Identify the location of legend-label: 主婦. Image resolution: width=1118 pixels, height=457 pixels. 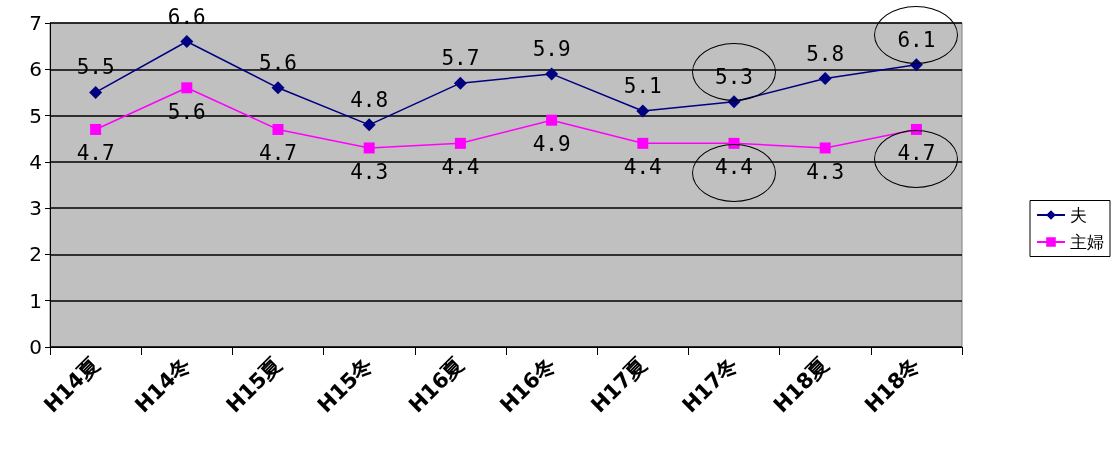
(1087, 242).